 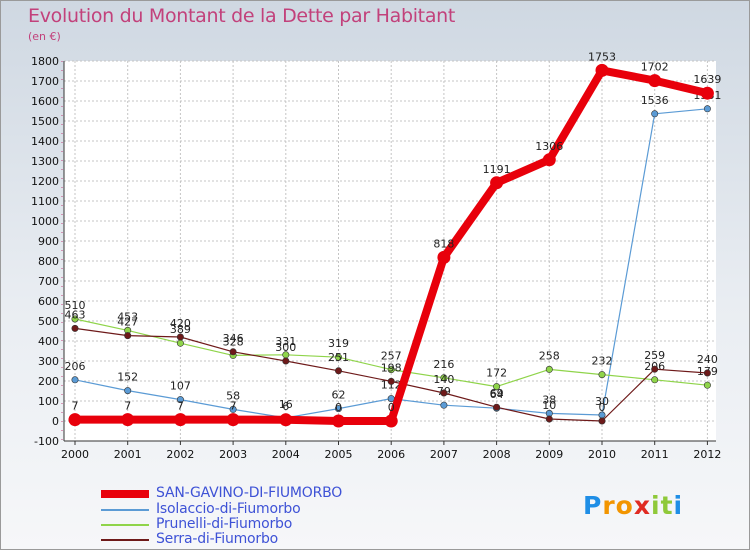 What do you see at coordinates (48, 321) in the screenshot?
I see `y-tick-label: 500` at bounding box center [48, 321].